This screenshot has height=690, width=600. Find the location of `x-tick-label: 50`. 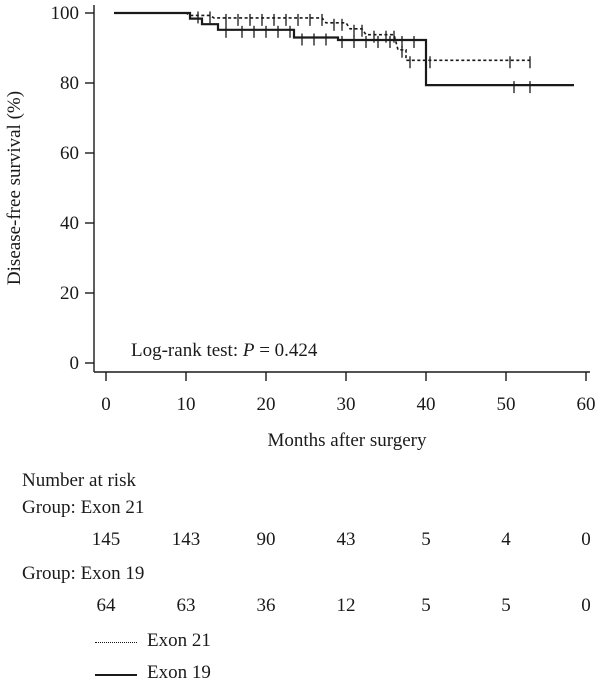

x-tick-label: 50 is located at coordinates (506, 404).